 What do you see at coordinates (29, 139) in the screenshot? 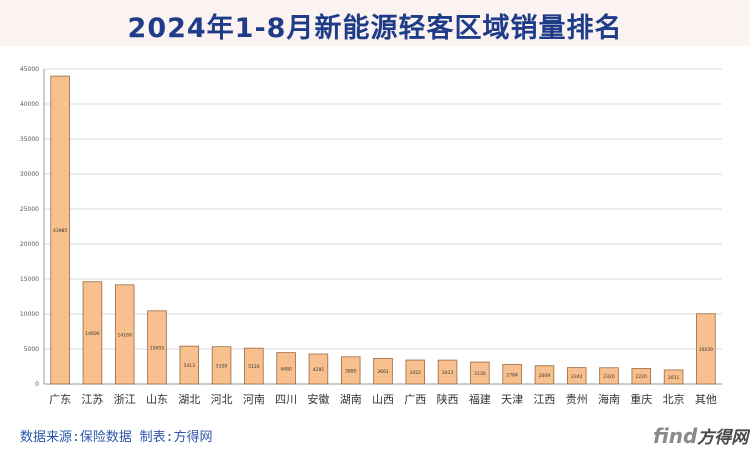
I see `y-tick-label: 35000` at bounding box center [29, 139].